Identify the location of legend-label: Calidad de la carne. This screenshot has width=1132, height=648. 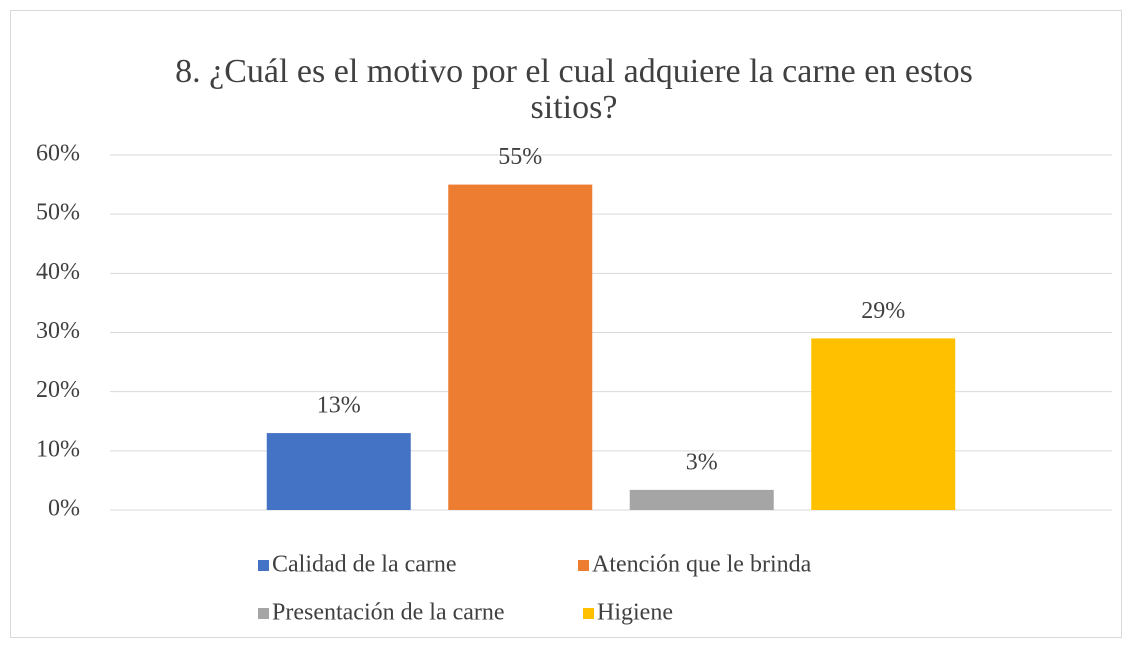
(364, 565).